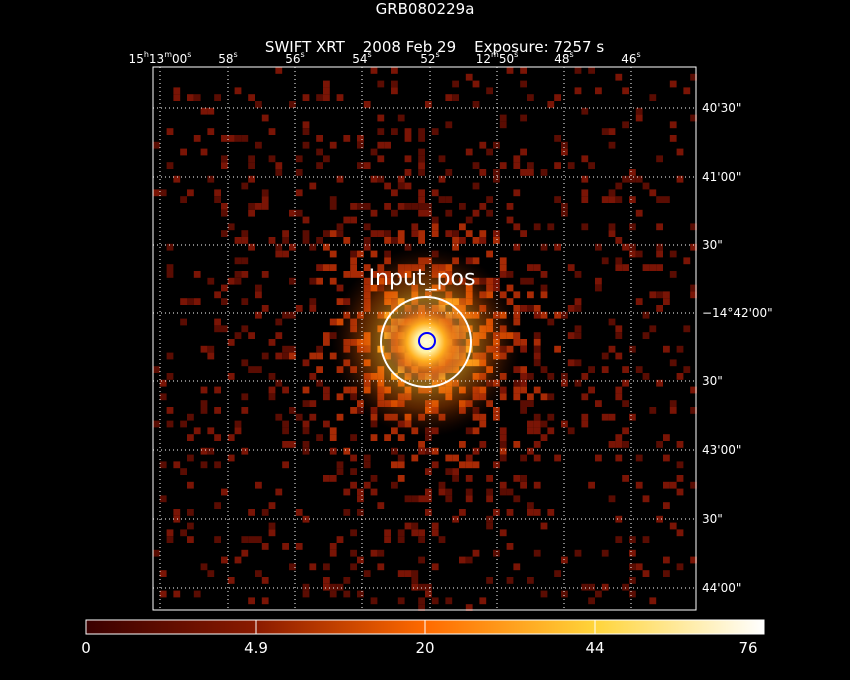  Describe the element at coordinates (86, 648) in the screenshot. I see `colorbar-label: 0` at that location.